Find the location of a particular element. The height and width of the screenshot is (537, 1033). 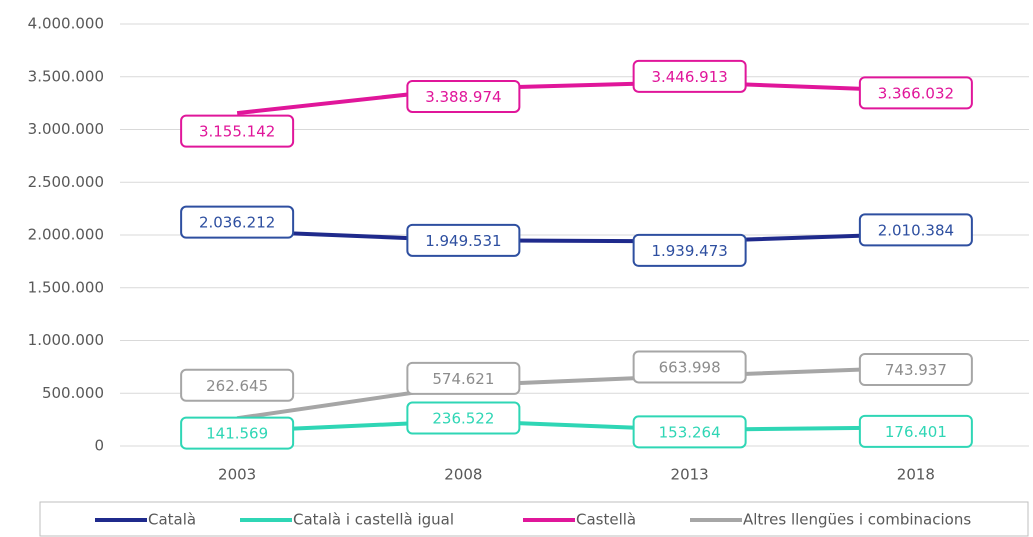

y-tick-label: 2.500.000 is located at coordinates (66, 182).